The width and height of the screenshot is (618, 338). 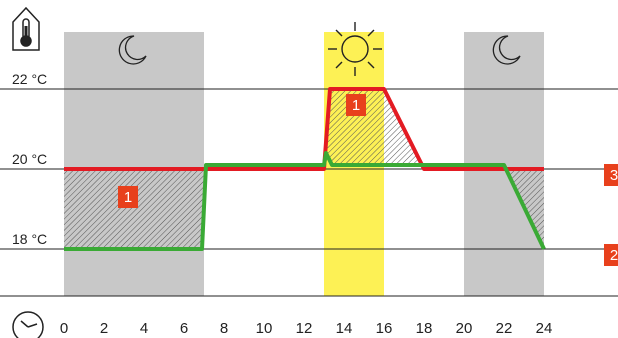 I want to click on x-tick-label: 18, so click(x=424, y=328).